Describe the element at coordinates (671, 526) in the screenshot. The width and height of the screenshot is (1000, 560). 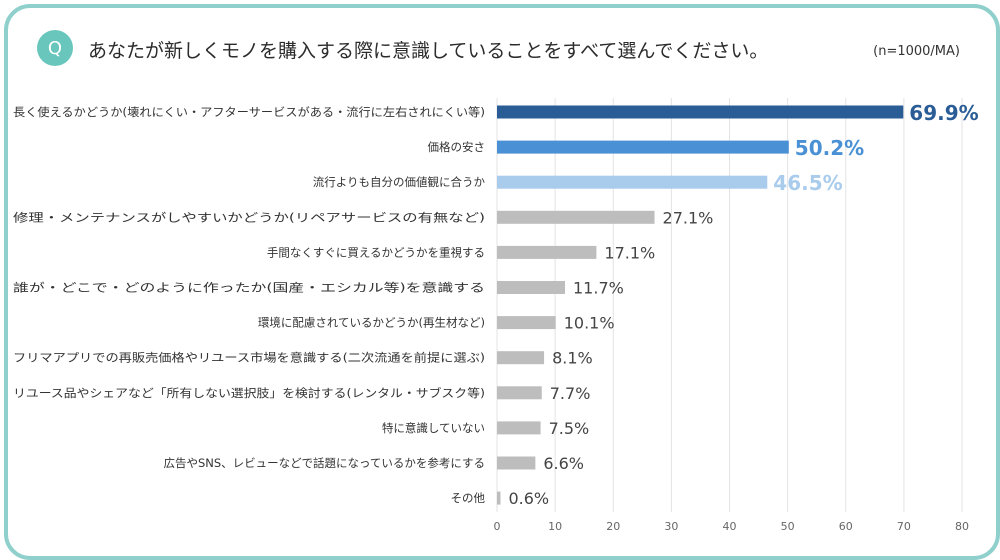
I see `x-tick-label: 30` at that location.